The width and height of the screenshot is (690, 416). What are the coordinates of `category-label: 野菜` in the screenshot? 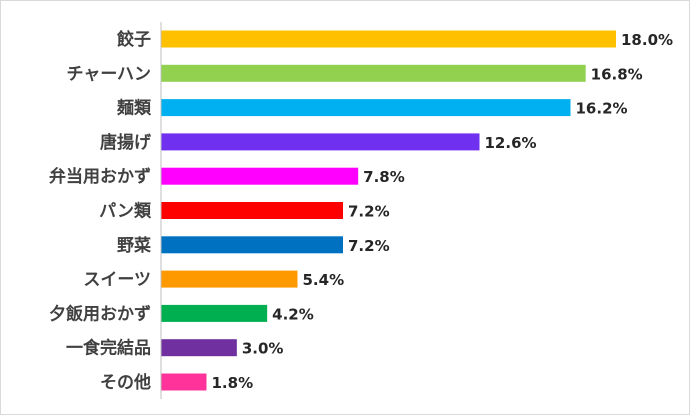 It's located at (134, 246).